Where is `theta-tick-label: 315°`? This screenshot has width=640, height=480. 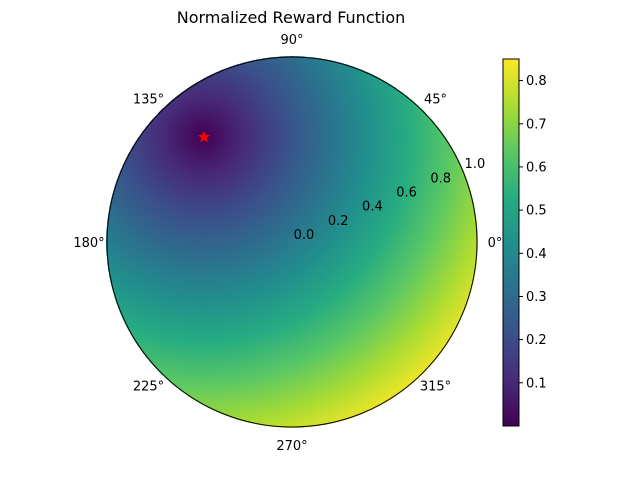 theta-tick-label: 315° is located at coordinates (435, 387).